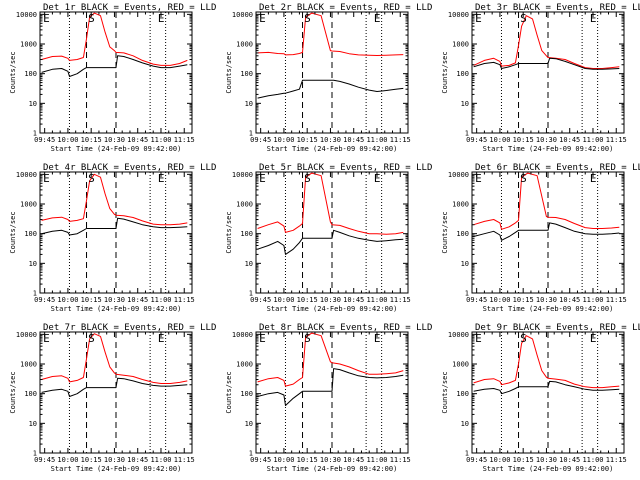 The width and height of the screenshot is (640, 480). I want to click on panel-title: Det 2r BLACK = Events, RED = LLD, so click(345, 8).